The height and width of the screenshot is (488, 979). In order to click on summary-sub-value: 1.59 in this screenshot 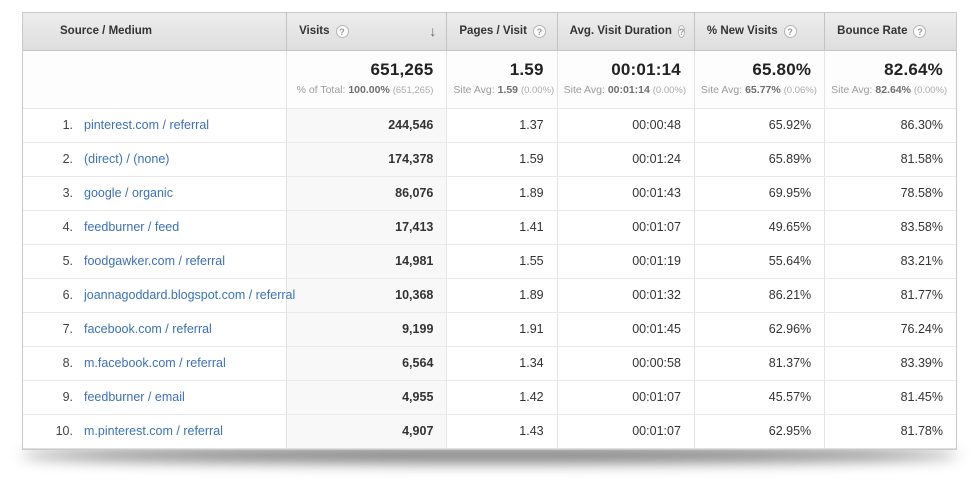, I will do `click(508, 90)`.